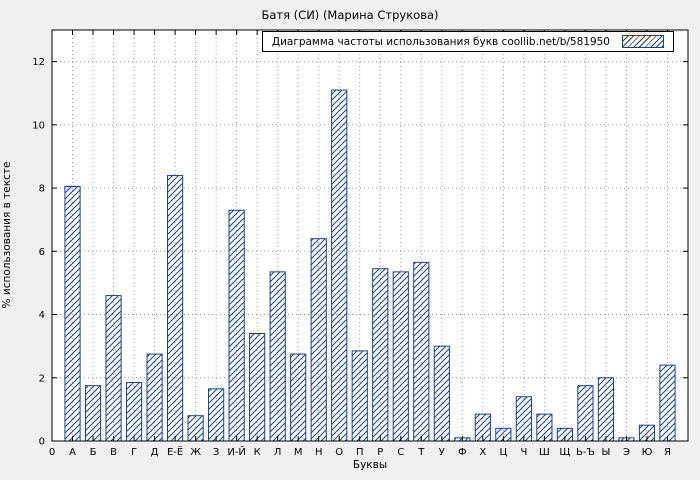  What do you see at coordinates (523, 452) in the screenshot?
I see `x-tick-label: Ч` at bounding box center [523, 452].